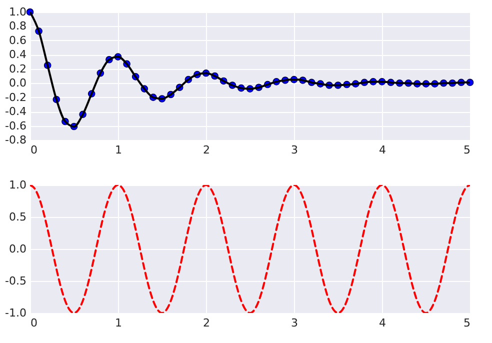 The height and width of the screenshot is (343, 492). What do you see at coordinates (15, 97) in the screenshot?
I see `y-tick-label: -0.2` at bounding box center [15, 97].